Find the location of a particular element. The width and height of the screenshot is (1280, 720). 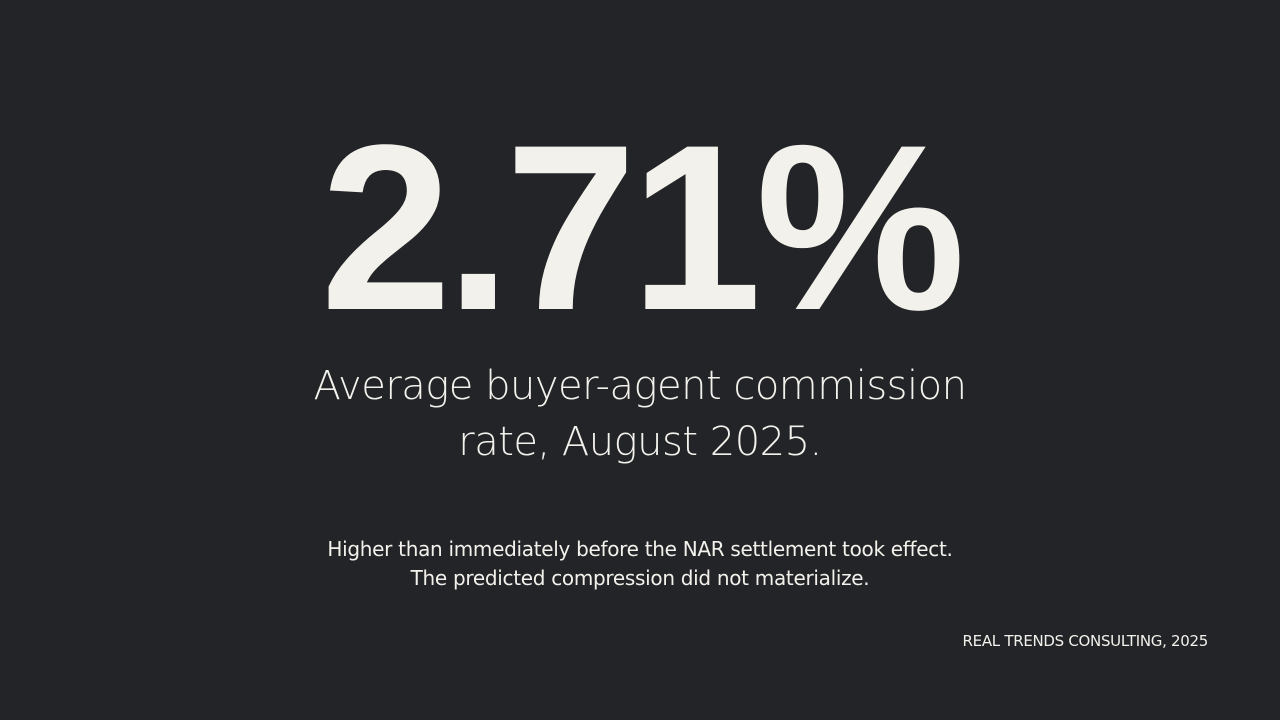

caption-line: Average buyer-agent commission is located at coordinates (640, 386).